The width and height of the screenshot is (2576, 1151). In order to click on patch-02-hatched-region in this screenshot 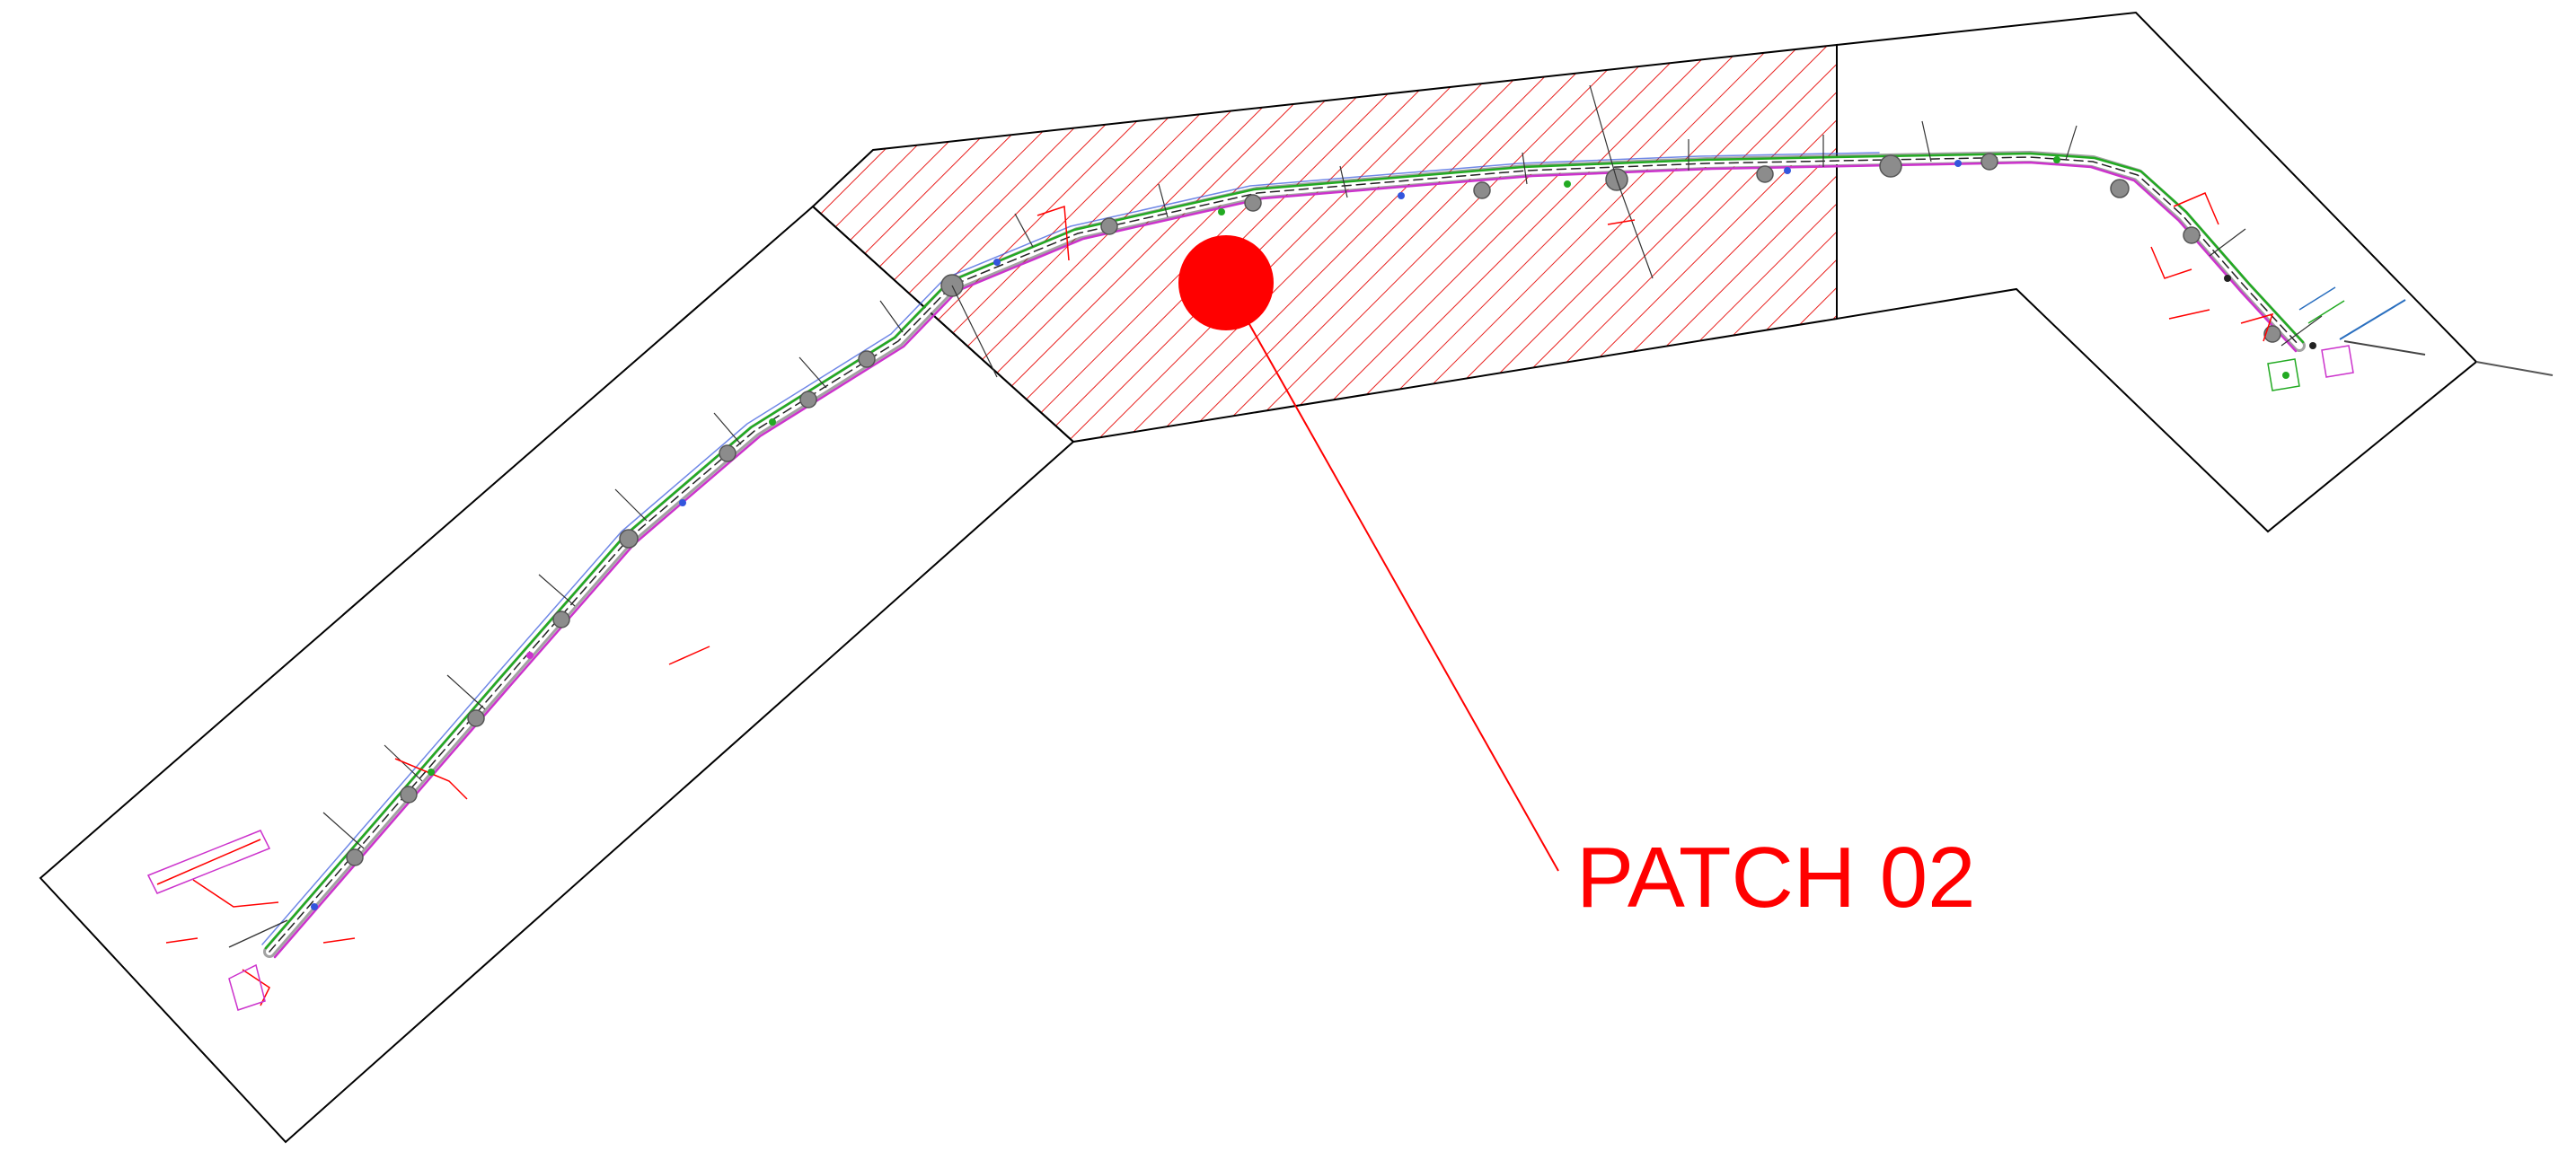, I will do `click(1324, 243)`.